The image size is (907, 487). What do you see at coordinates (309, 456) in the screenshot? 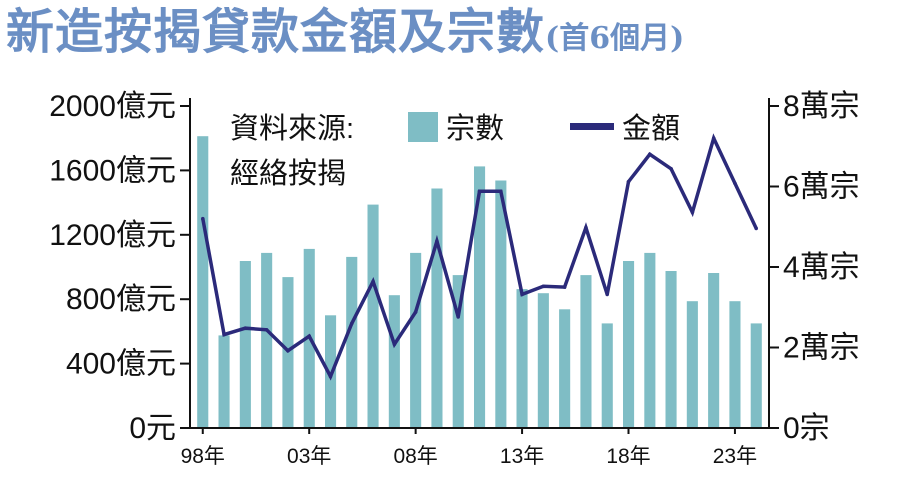
I see `x-tick-label: 03年` at bounding box center [309, 456].